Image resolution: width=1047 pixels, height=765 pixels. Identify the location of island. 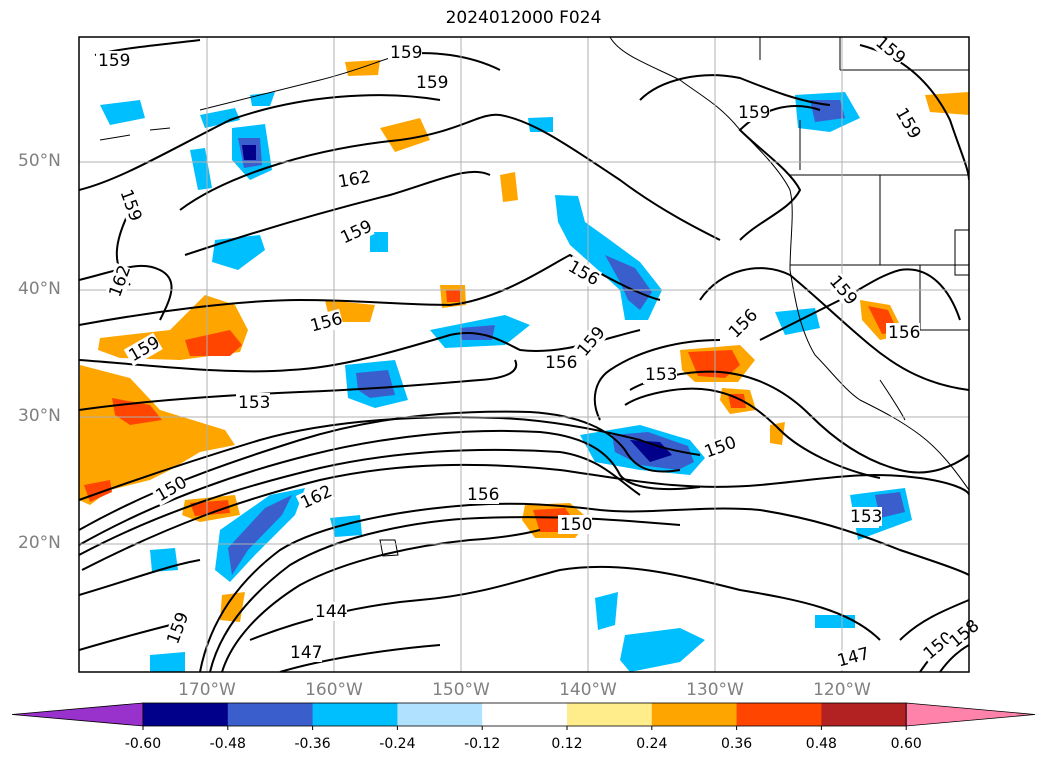
(389, 548).